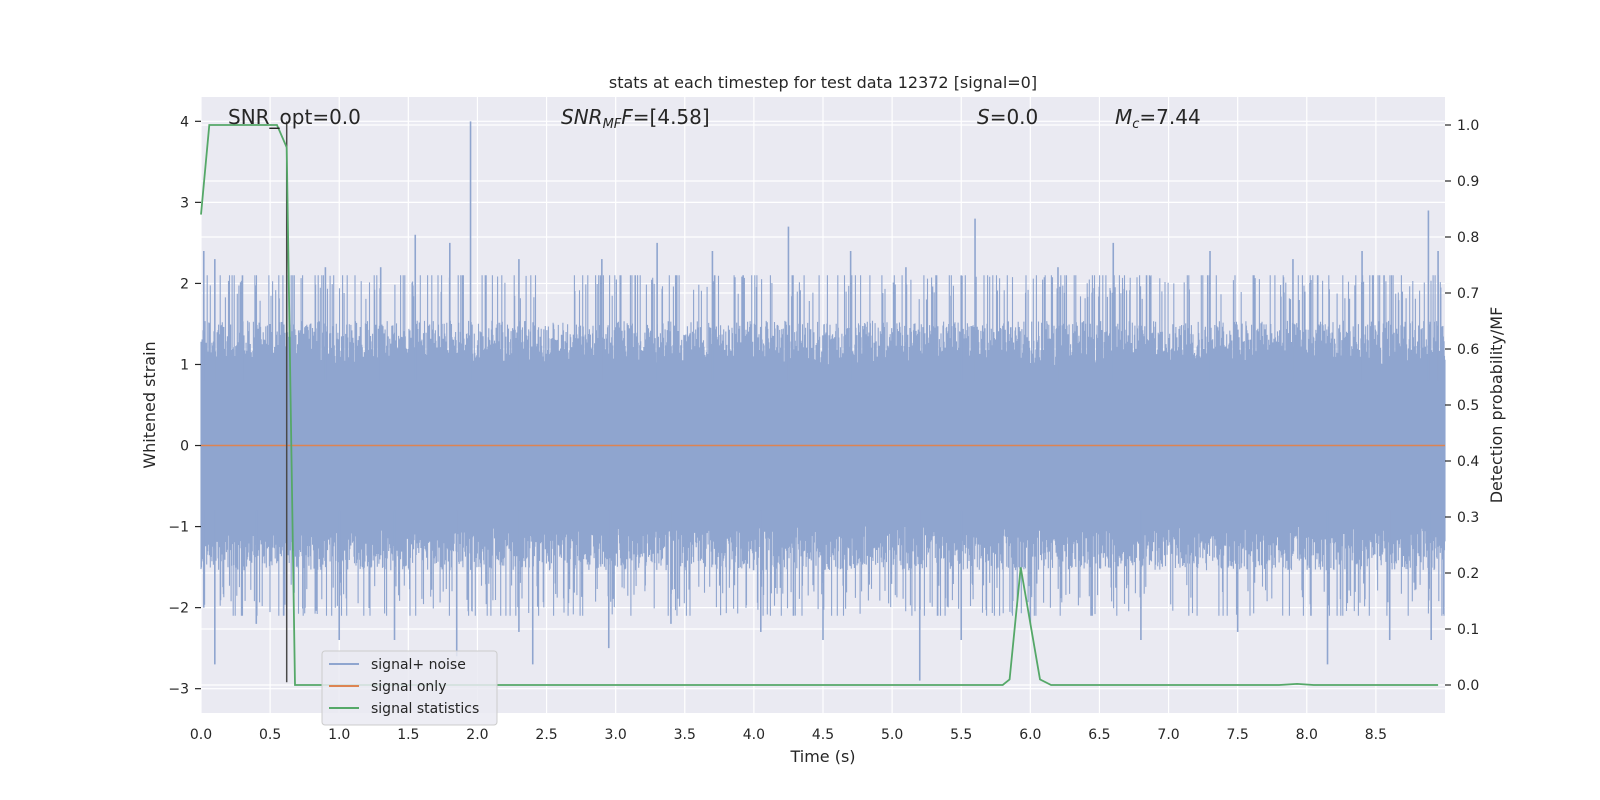 The height and width of the screenshot is (800, 1600). I want to click on x-tick-13: 6.5, so click(1099, 735).